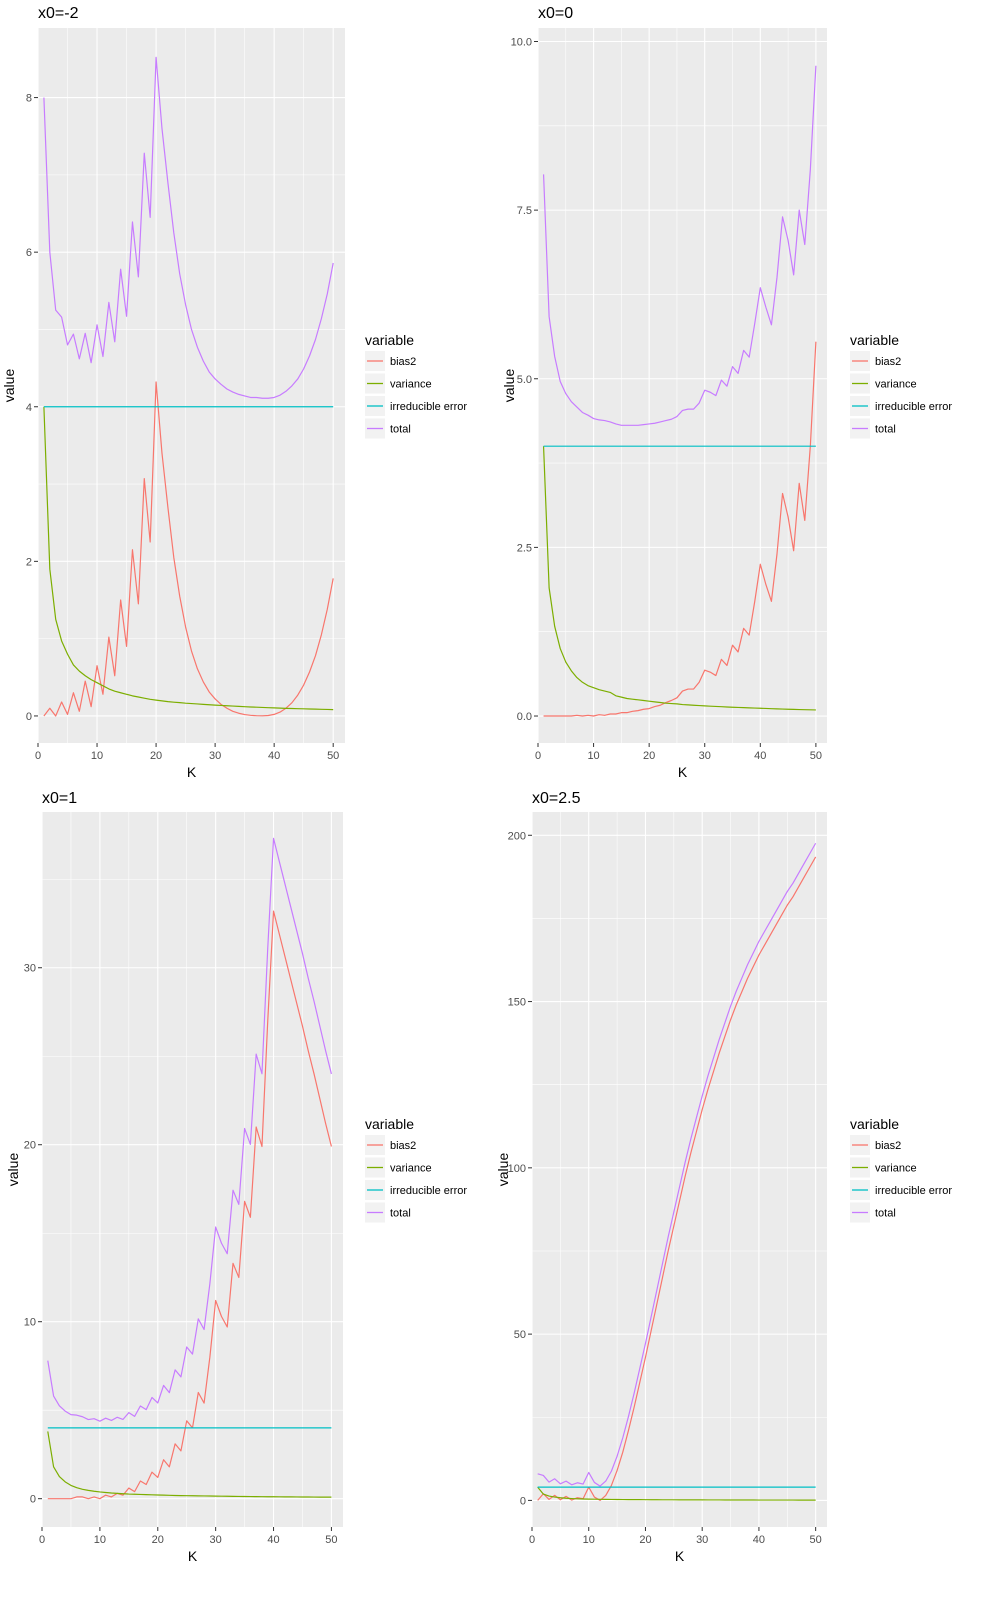  Describe the element at coordinates (524, 717) in the screenshot. I see `y-tick-label: 0.0` at that location.